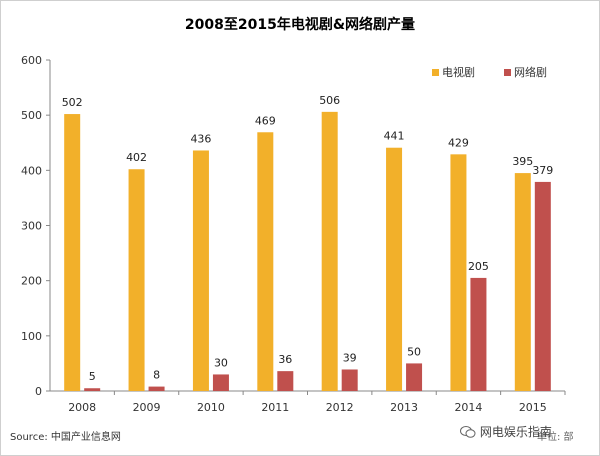 The width and height of the screenshot is (600, 456). Describe the element at coordinates (136, 157) in the screenshot. I see `data-label-tv: 402` at that location.